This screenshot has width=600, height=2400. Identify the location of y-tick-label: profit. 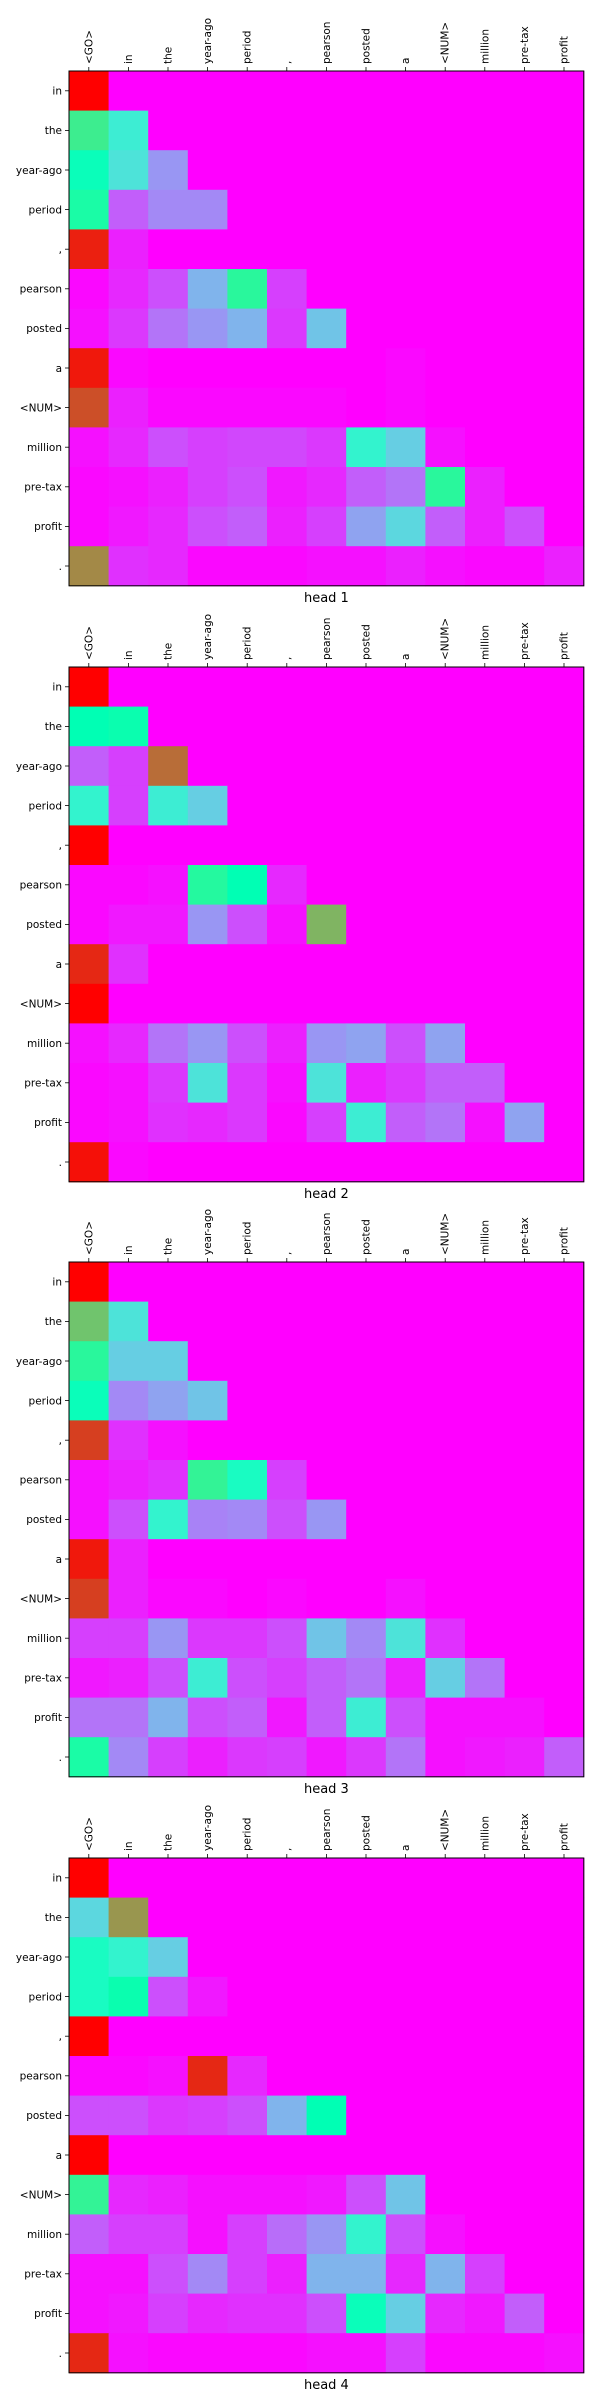
(48, 2314).